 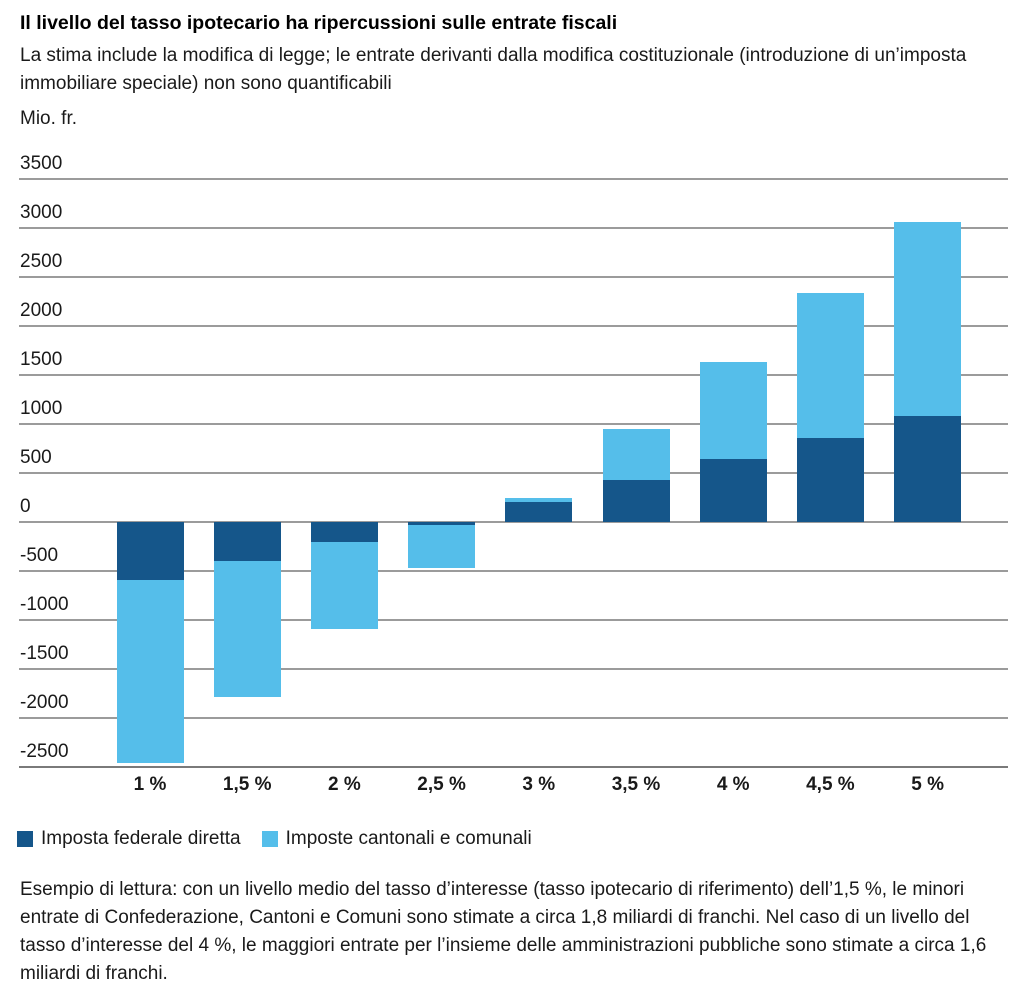 What do you see at coordinates (41, 163) in the screenshot?
I see `y-tick-label: 3500` at bounding box center [41, 163].